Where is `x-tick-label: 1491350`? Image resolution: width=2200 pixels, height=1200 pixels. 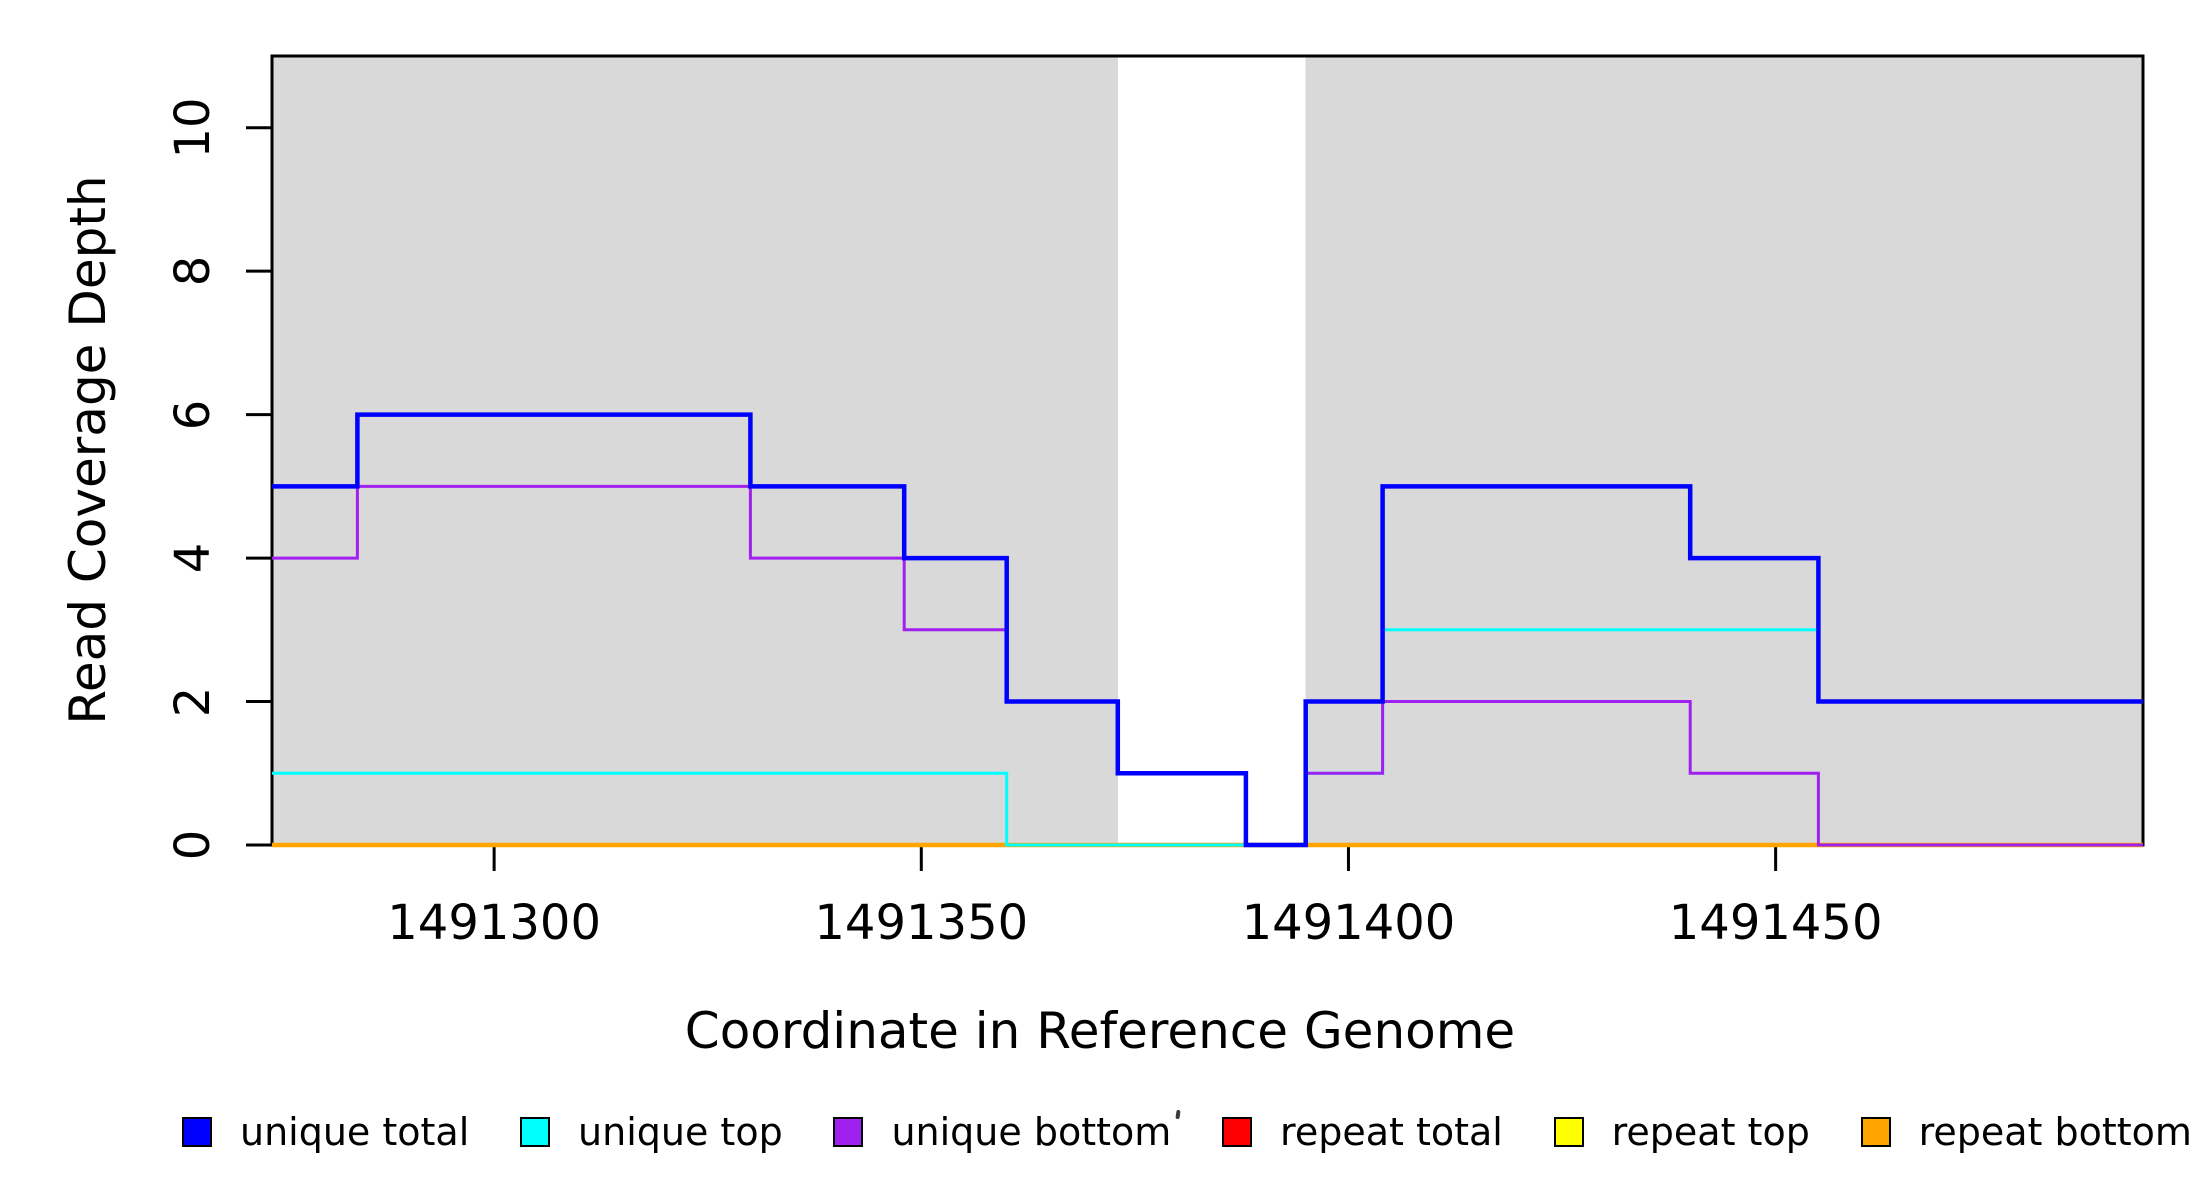 x-tick-label: 1491350 is located at coordinates (921, 923).